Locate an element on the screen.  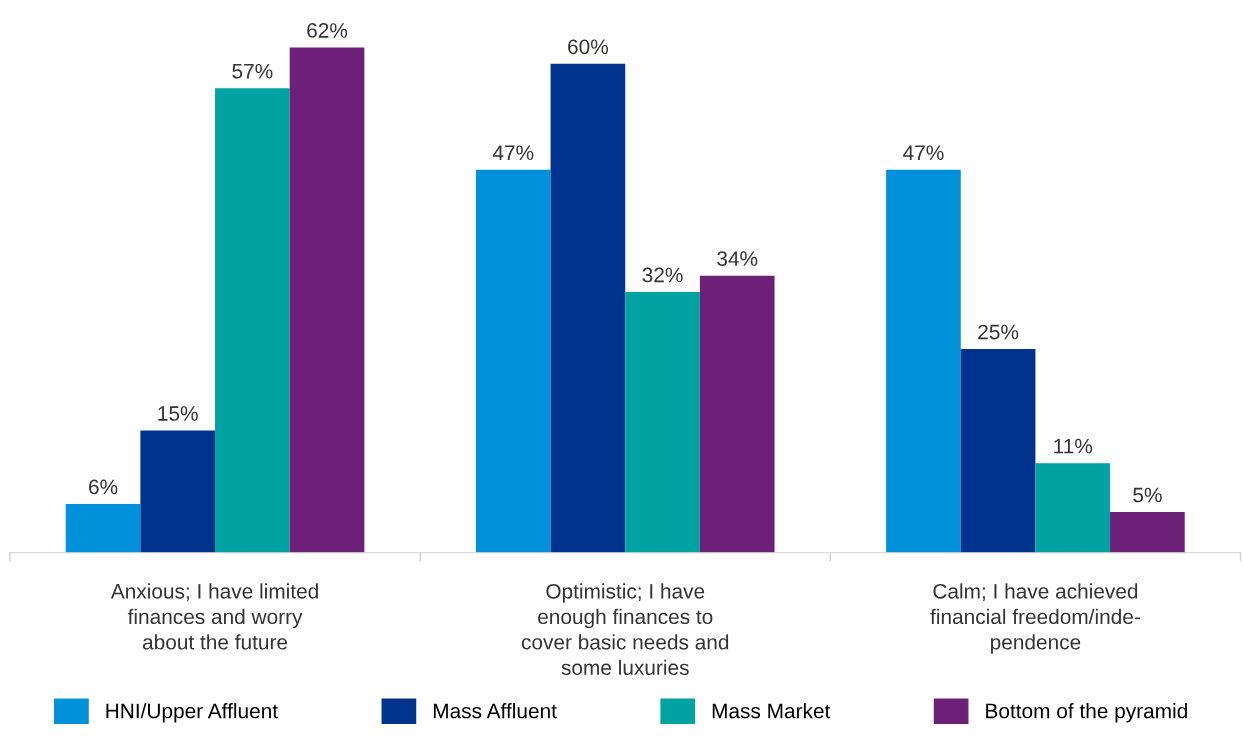
data-label: 60% is located at coordinates (588, 47).